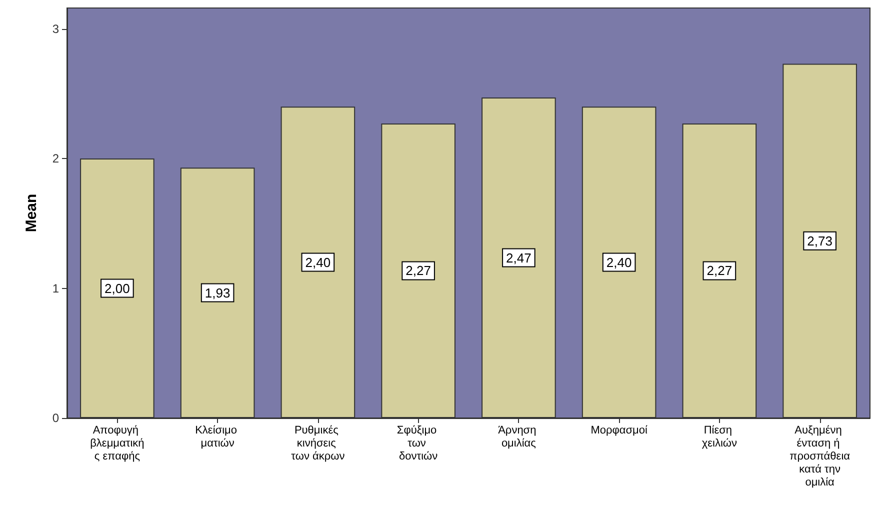 The image size is (880, 510). Describe the element at coordinates (217, 292) in the screenshot. I see `data-label: 1,93` at that location.